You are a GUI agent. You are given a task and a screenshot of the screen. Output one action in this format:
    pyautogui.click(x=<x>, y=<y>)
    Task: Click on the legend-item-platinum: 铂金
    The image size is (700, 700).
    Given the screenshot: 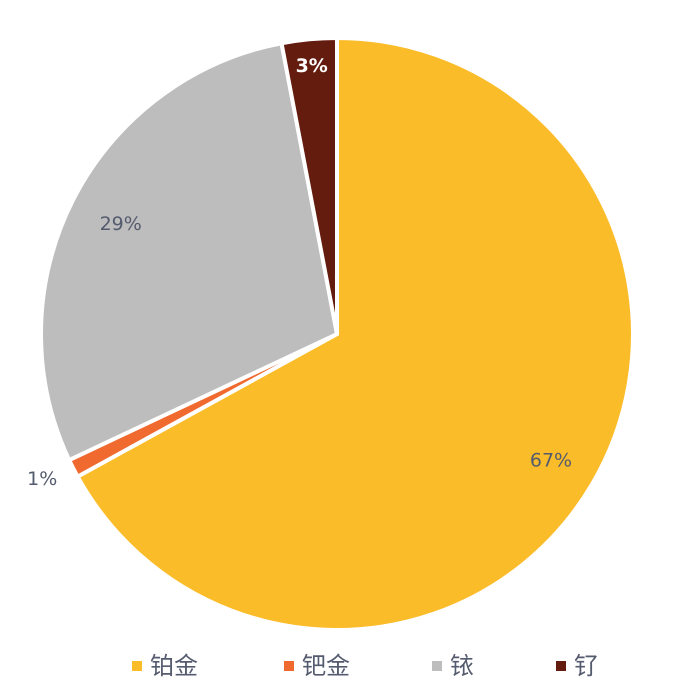 What is the action you would take?
    pyautogui.click(x=165, y=666)
    